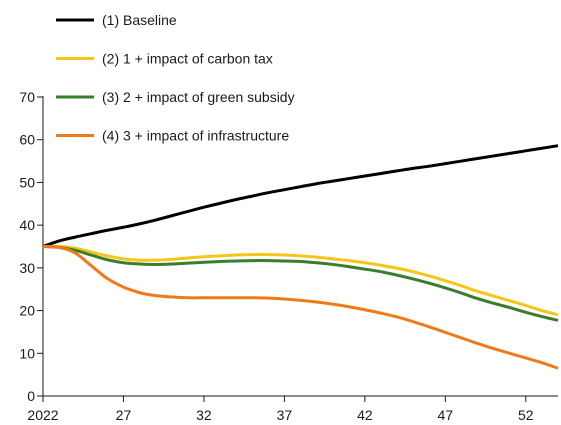 The width and height of the screenshot is (561, 425). What do you see at coordinates (27, 140) in the screenshot?
I see `y-tick-label: 60` at bounding box center [27, 140].